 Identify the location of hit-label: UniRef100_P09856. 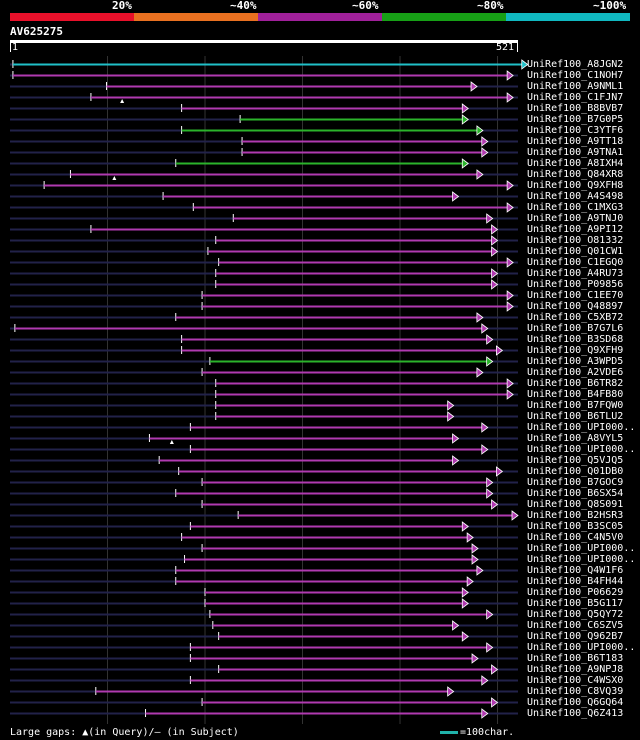
(575, 284).